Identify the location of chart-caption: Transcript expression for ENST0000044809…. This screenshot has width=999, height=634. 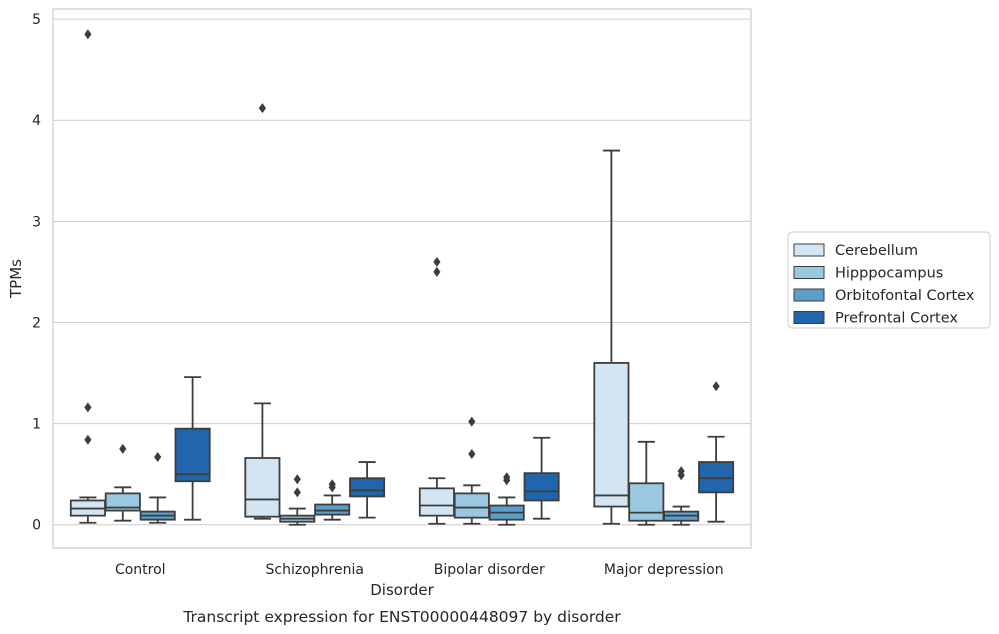
(401, 617).